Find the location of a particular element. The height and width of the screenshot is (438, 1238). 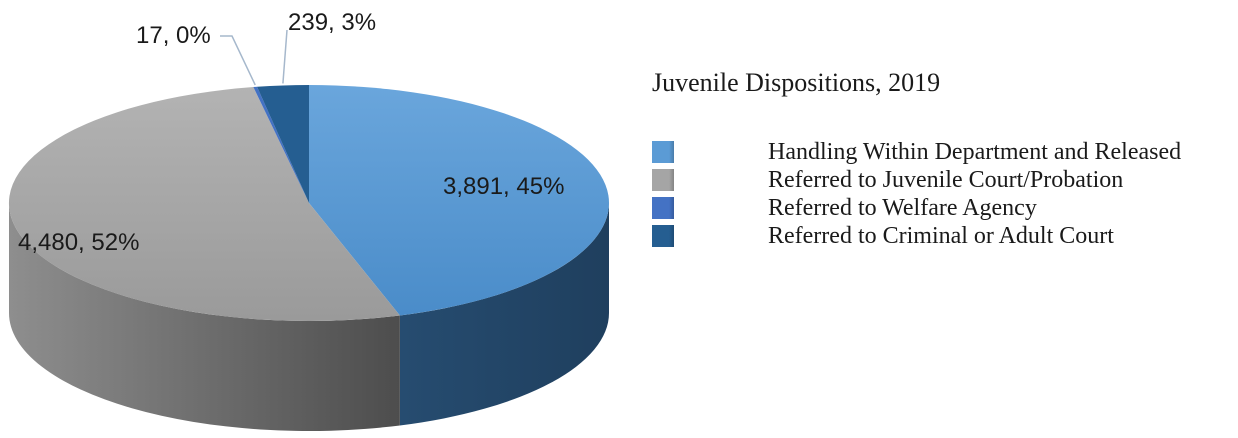

data-label: 3,891, 45% is located at coordinates (503, 186).